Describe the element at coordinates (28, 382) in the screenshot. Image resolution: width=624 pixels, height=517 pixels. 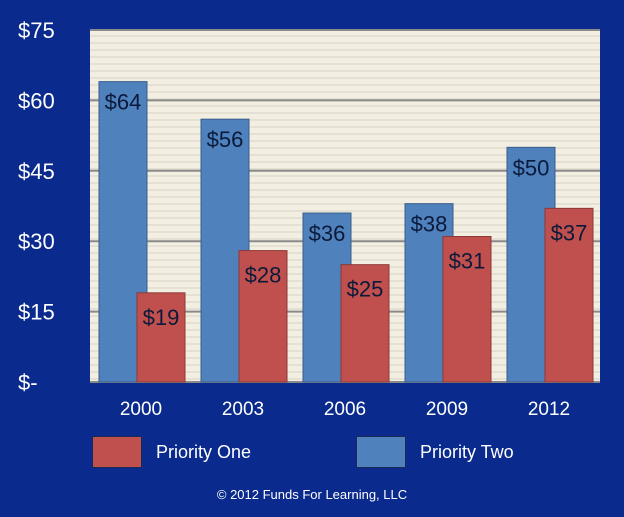
I see `y-tick-label: $-` at that location.